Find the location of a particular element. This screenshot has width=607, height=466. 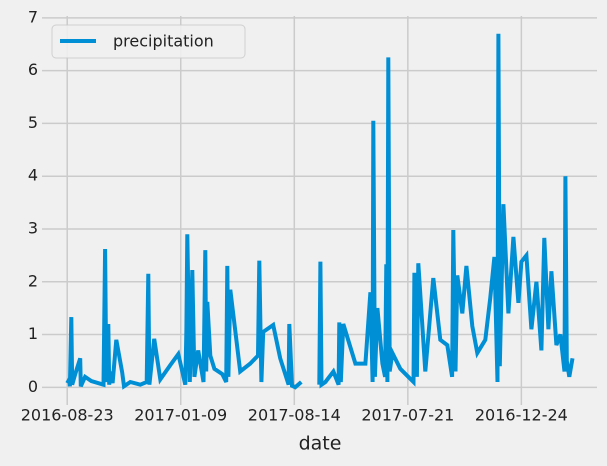

x-axis-label: date is located at coordinates (320, 444).